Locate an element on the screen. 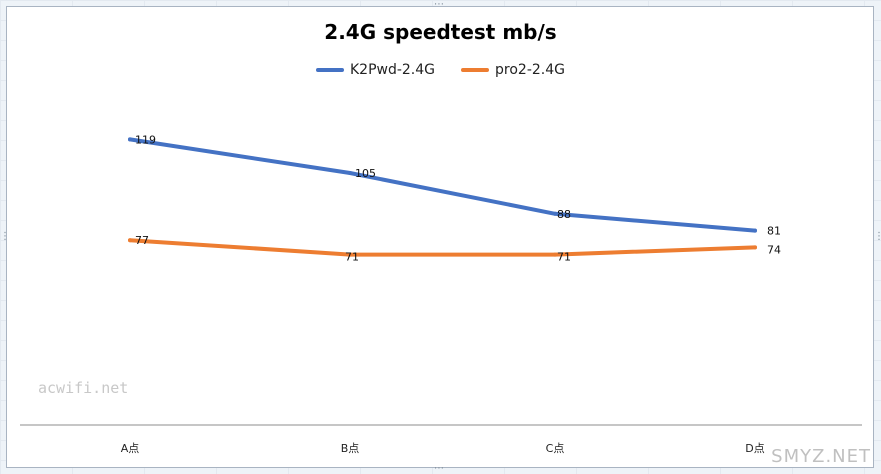 This screenshot has height=474, width=881. chart-title: 2.4G speedtest mb/s is located at coordinates (440, 32).